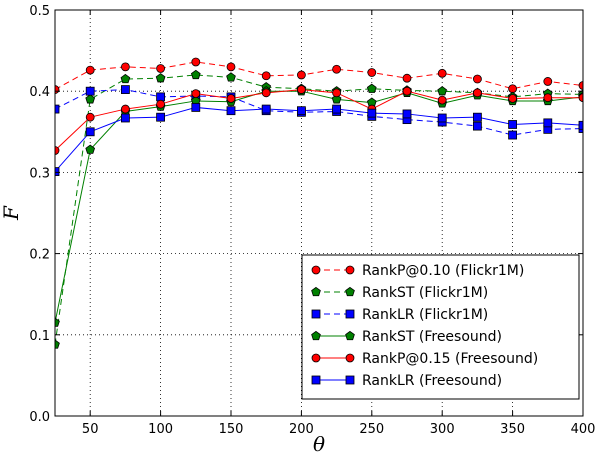 The image size is (595, 458). Describe the element at coordinates (450, 359) in the screenshot. I see `legend-label: RankP@0.15 (Freesound)` at that location.